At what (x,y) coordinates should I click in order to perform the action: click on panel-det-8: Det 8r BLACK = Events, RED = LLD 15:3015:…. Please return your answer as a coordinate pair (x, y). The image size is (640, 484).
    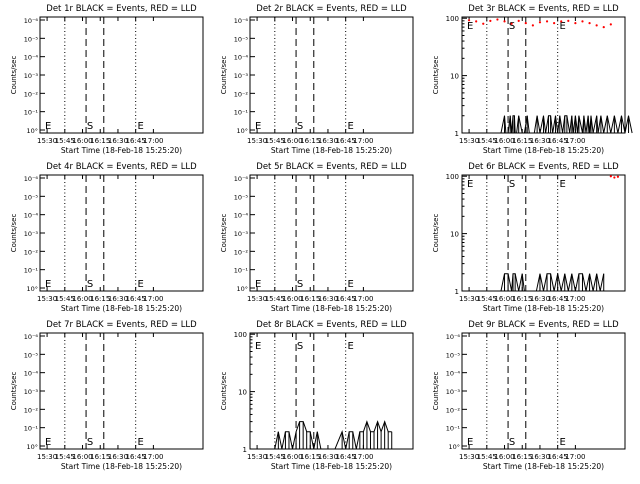
    Looking at the image, I should click on (317, 395).